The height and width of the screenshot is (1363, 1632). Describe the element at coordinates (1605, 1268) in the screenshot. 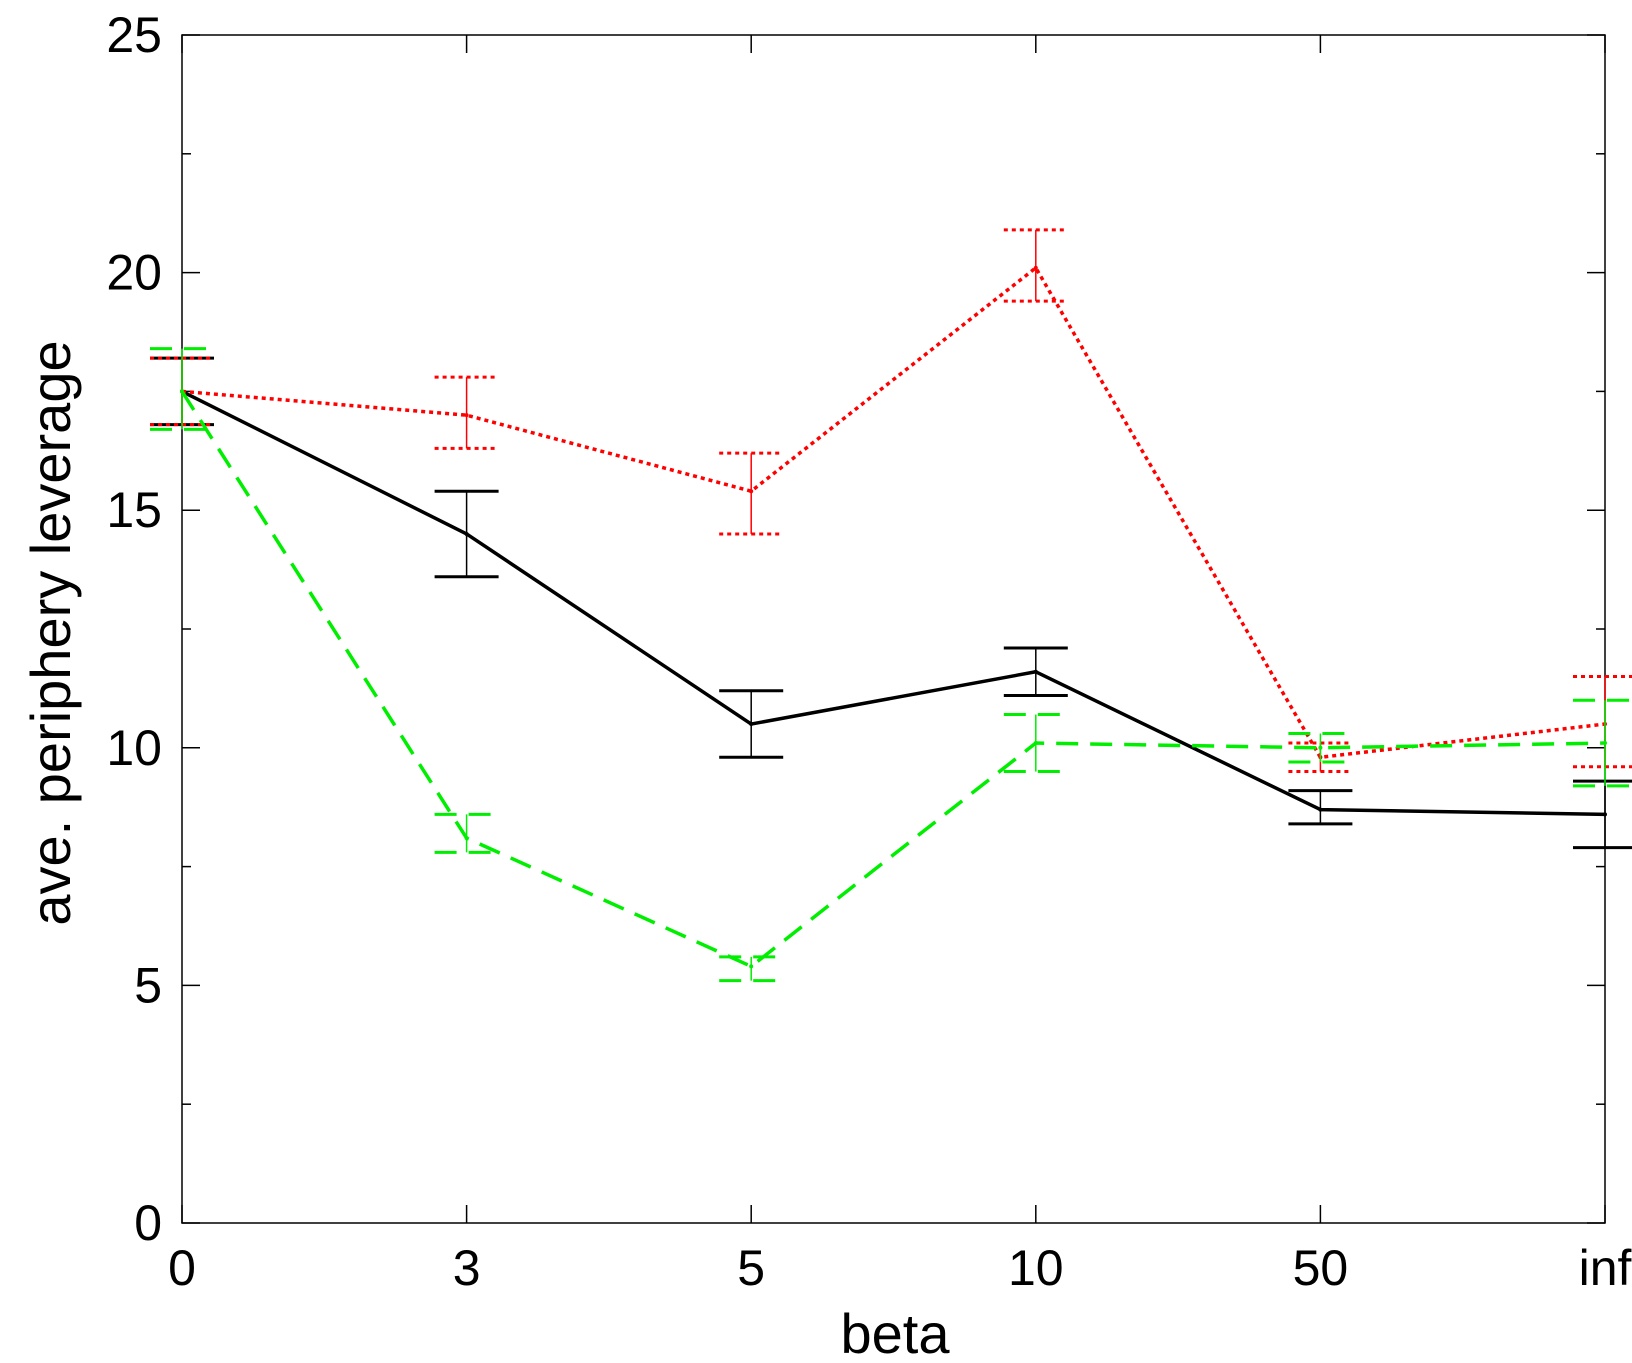

I see `x-tick-label: inf` at that location.